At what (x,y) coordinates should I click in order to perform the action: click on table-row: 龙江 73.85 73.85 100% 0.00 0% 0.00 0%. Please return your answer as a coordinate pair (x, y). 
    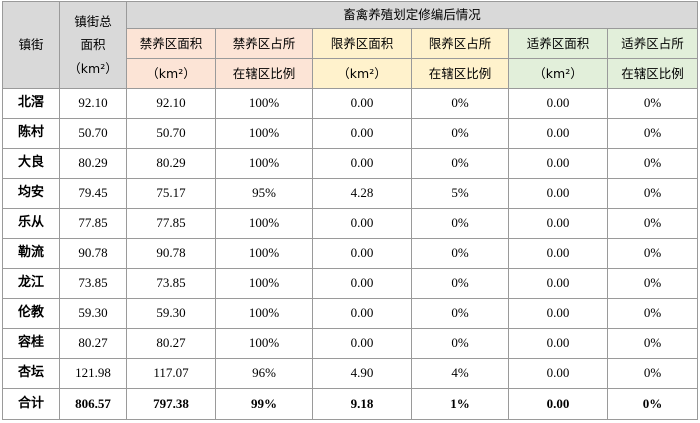
    Looking at the image, I should click on (350, 283).